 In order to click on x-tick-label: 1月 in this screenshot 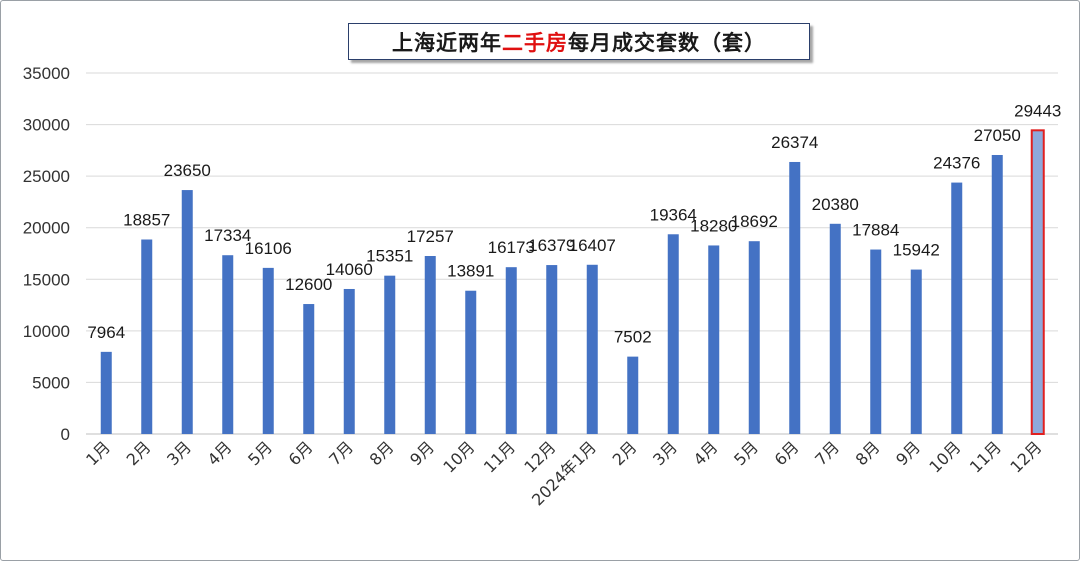, I will do `click(98, 453)`.